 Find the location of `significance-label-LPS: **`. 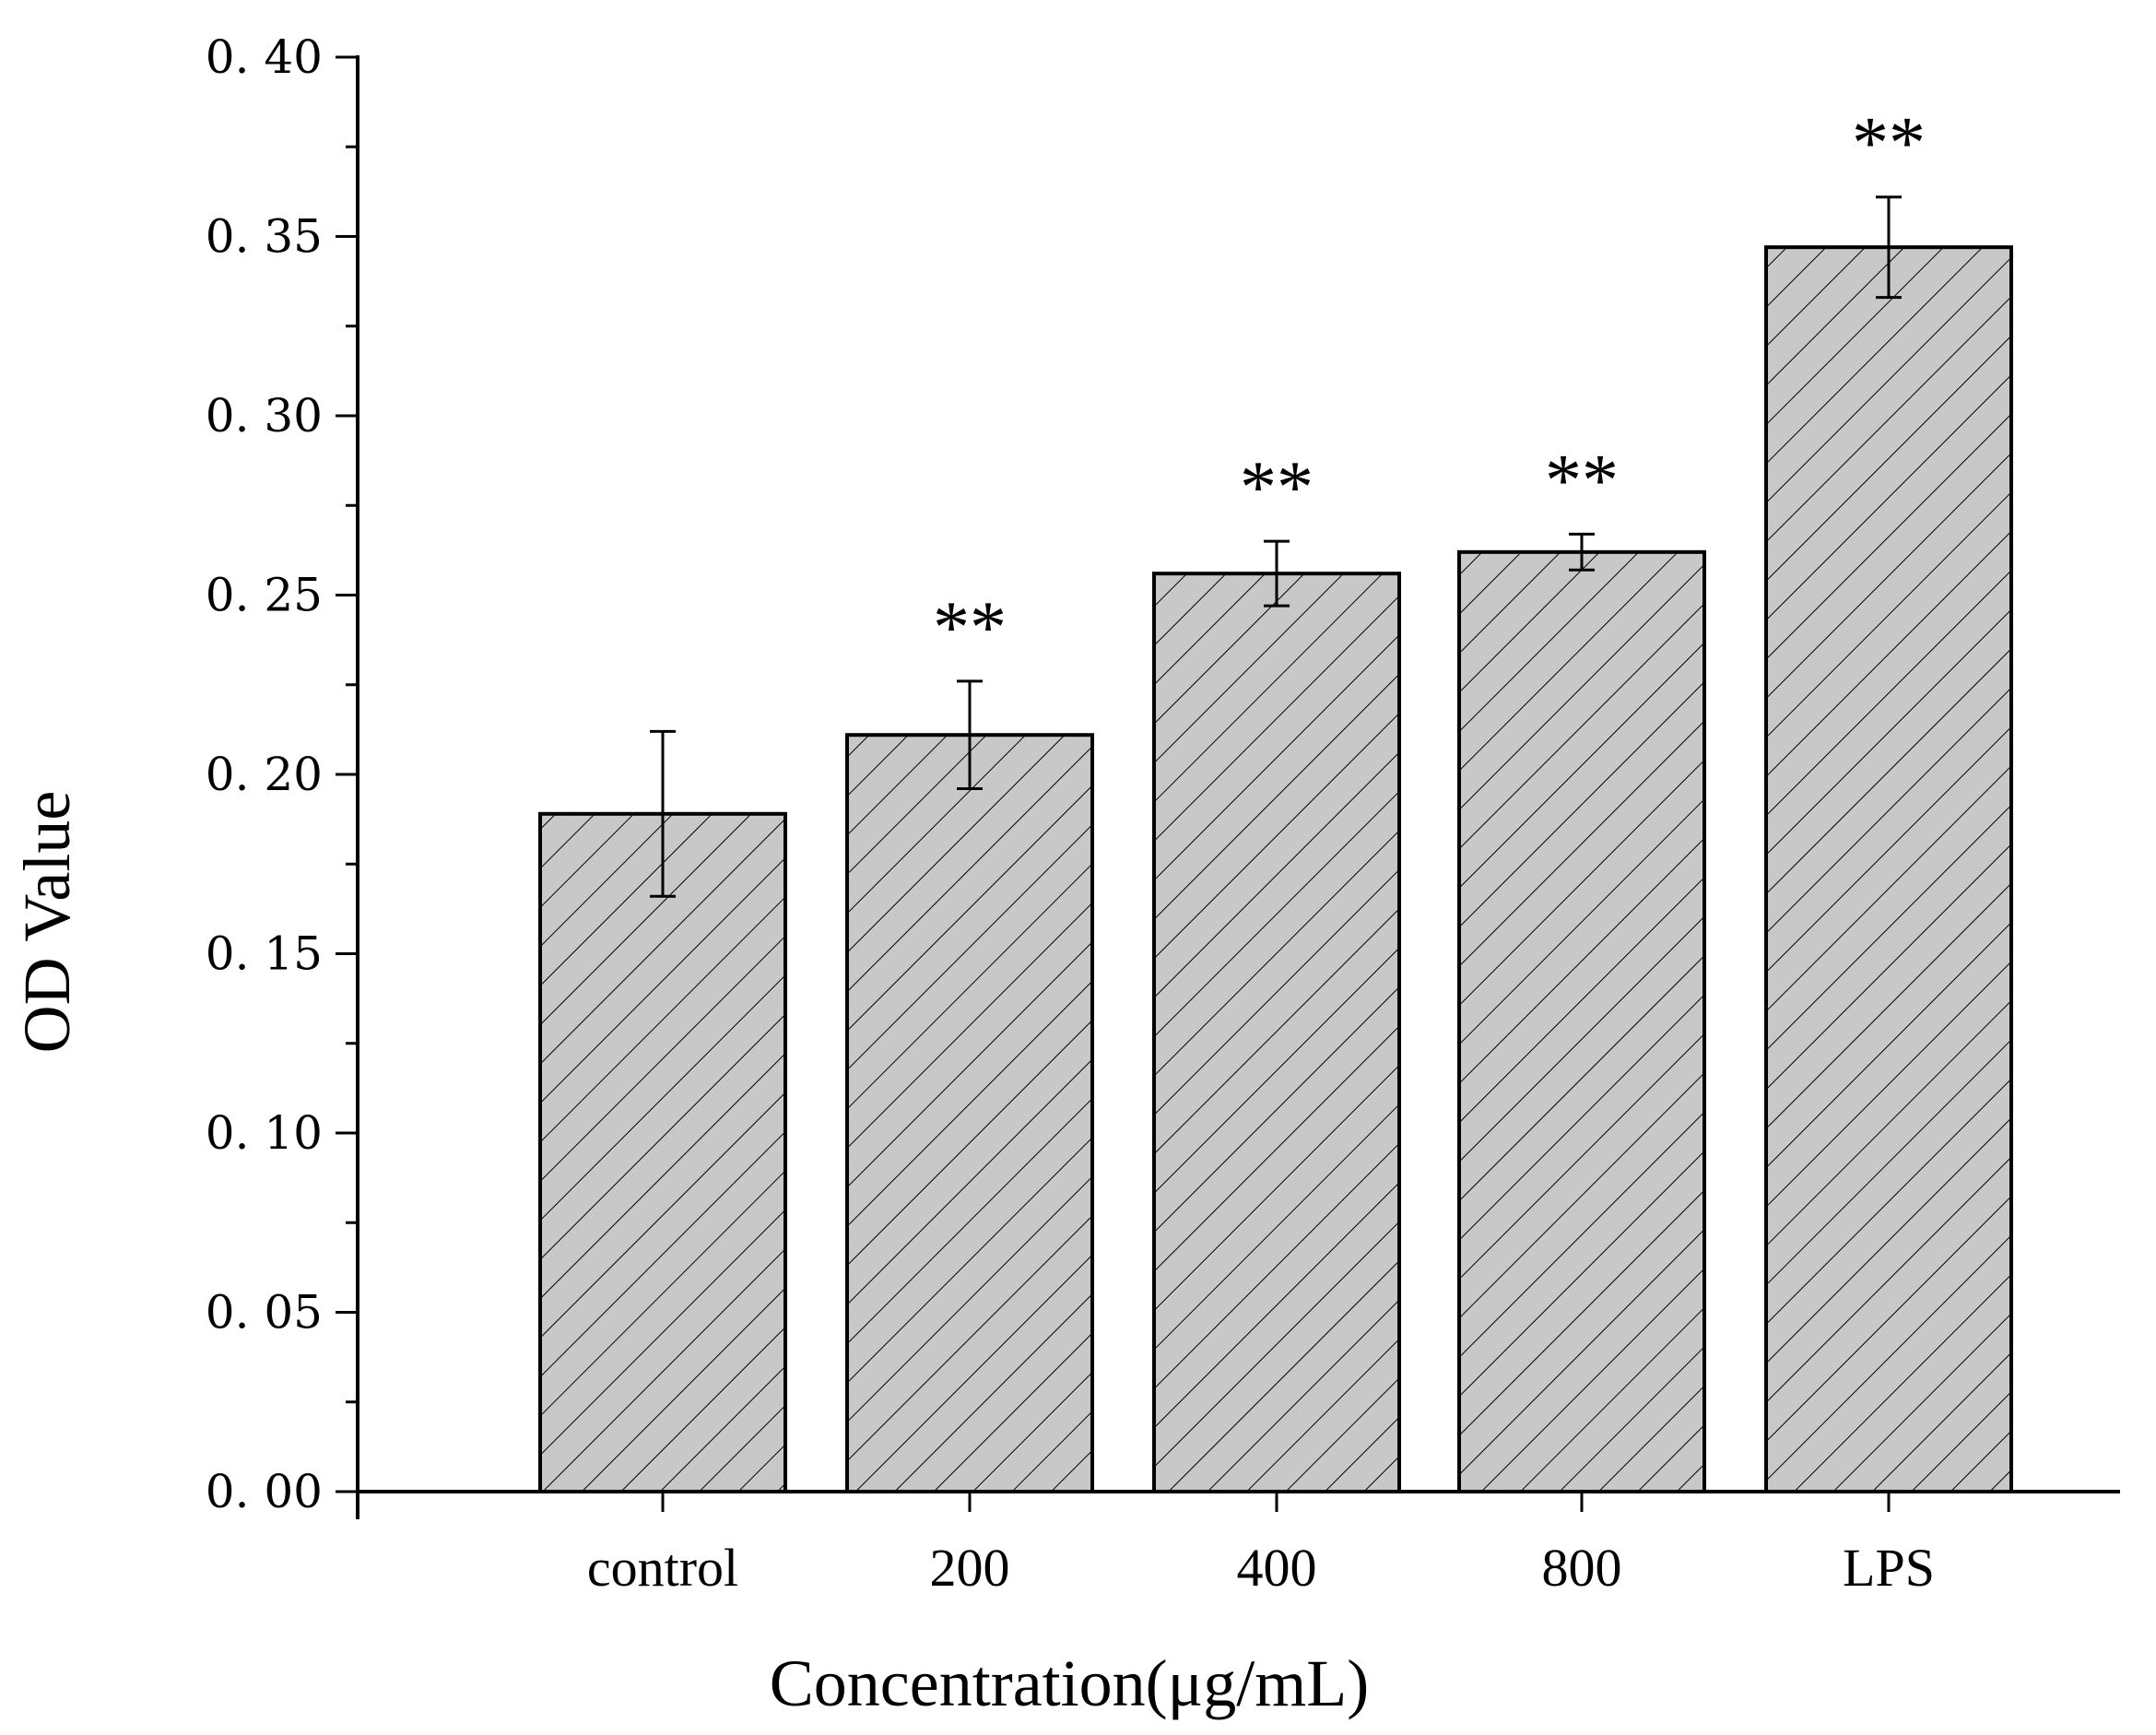

significance-label-LPS: ** is located at coordinates (1889, 143).